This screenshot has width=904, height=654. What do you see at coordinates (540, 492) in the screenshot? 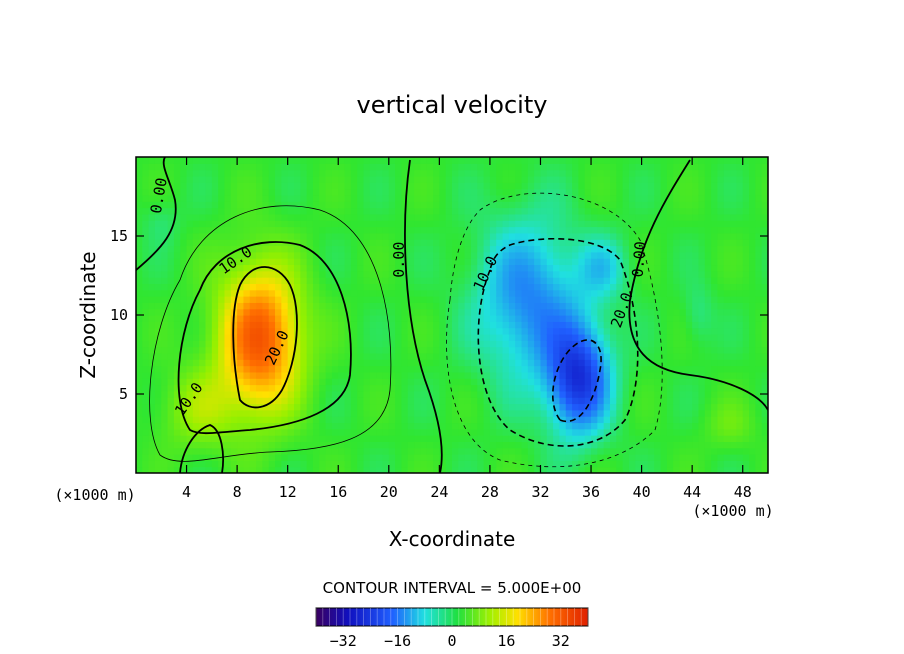
I see `x-tick-label: 32` at bounding box center [540, 492].